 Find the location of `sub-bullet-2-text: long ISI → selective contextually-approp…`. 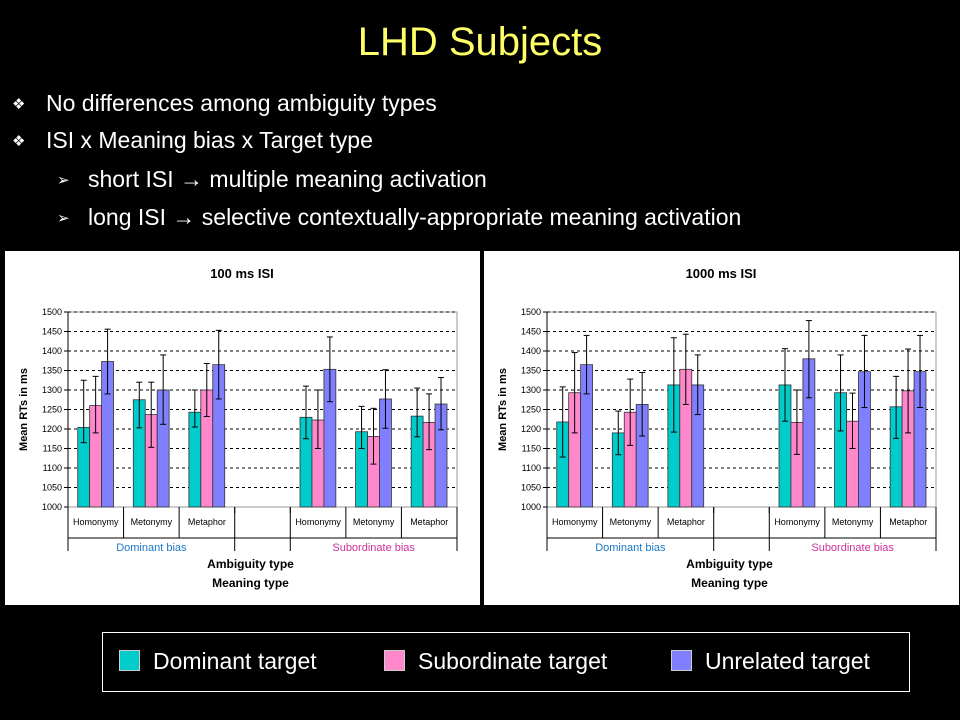

sub-bullet-2-text: long ISI → selective contextually-approp… is located at coordinates (415, 217).